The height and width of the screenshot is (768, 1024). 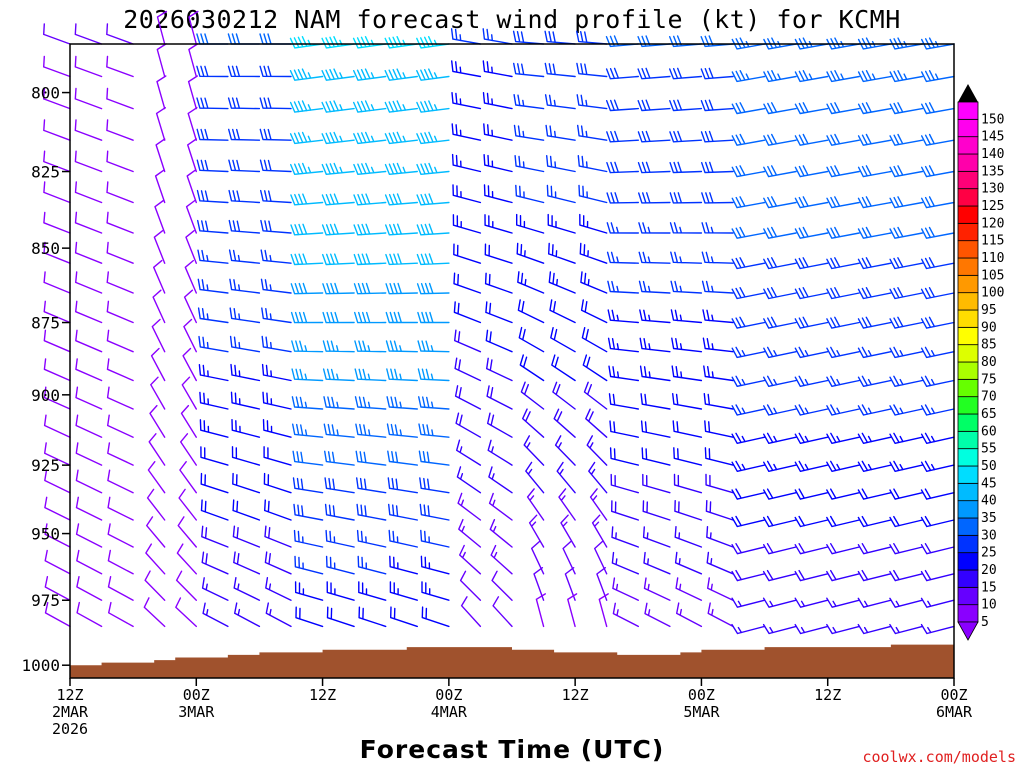 What do you see at coordinates (989, 553) in the screenshot?
I see `colorbar-label: 25` at bounding box center [989, 553].